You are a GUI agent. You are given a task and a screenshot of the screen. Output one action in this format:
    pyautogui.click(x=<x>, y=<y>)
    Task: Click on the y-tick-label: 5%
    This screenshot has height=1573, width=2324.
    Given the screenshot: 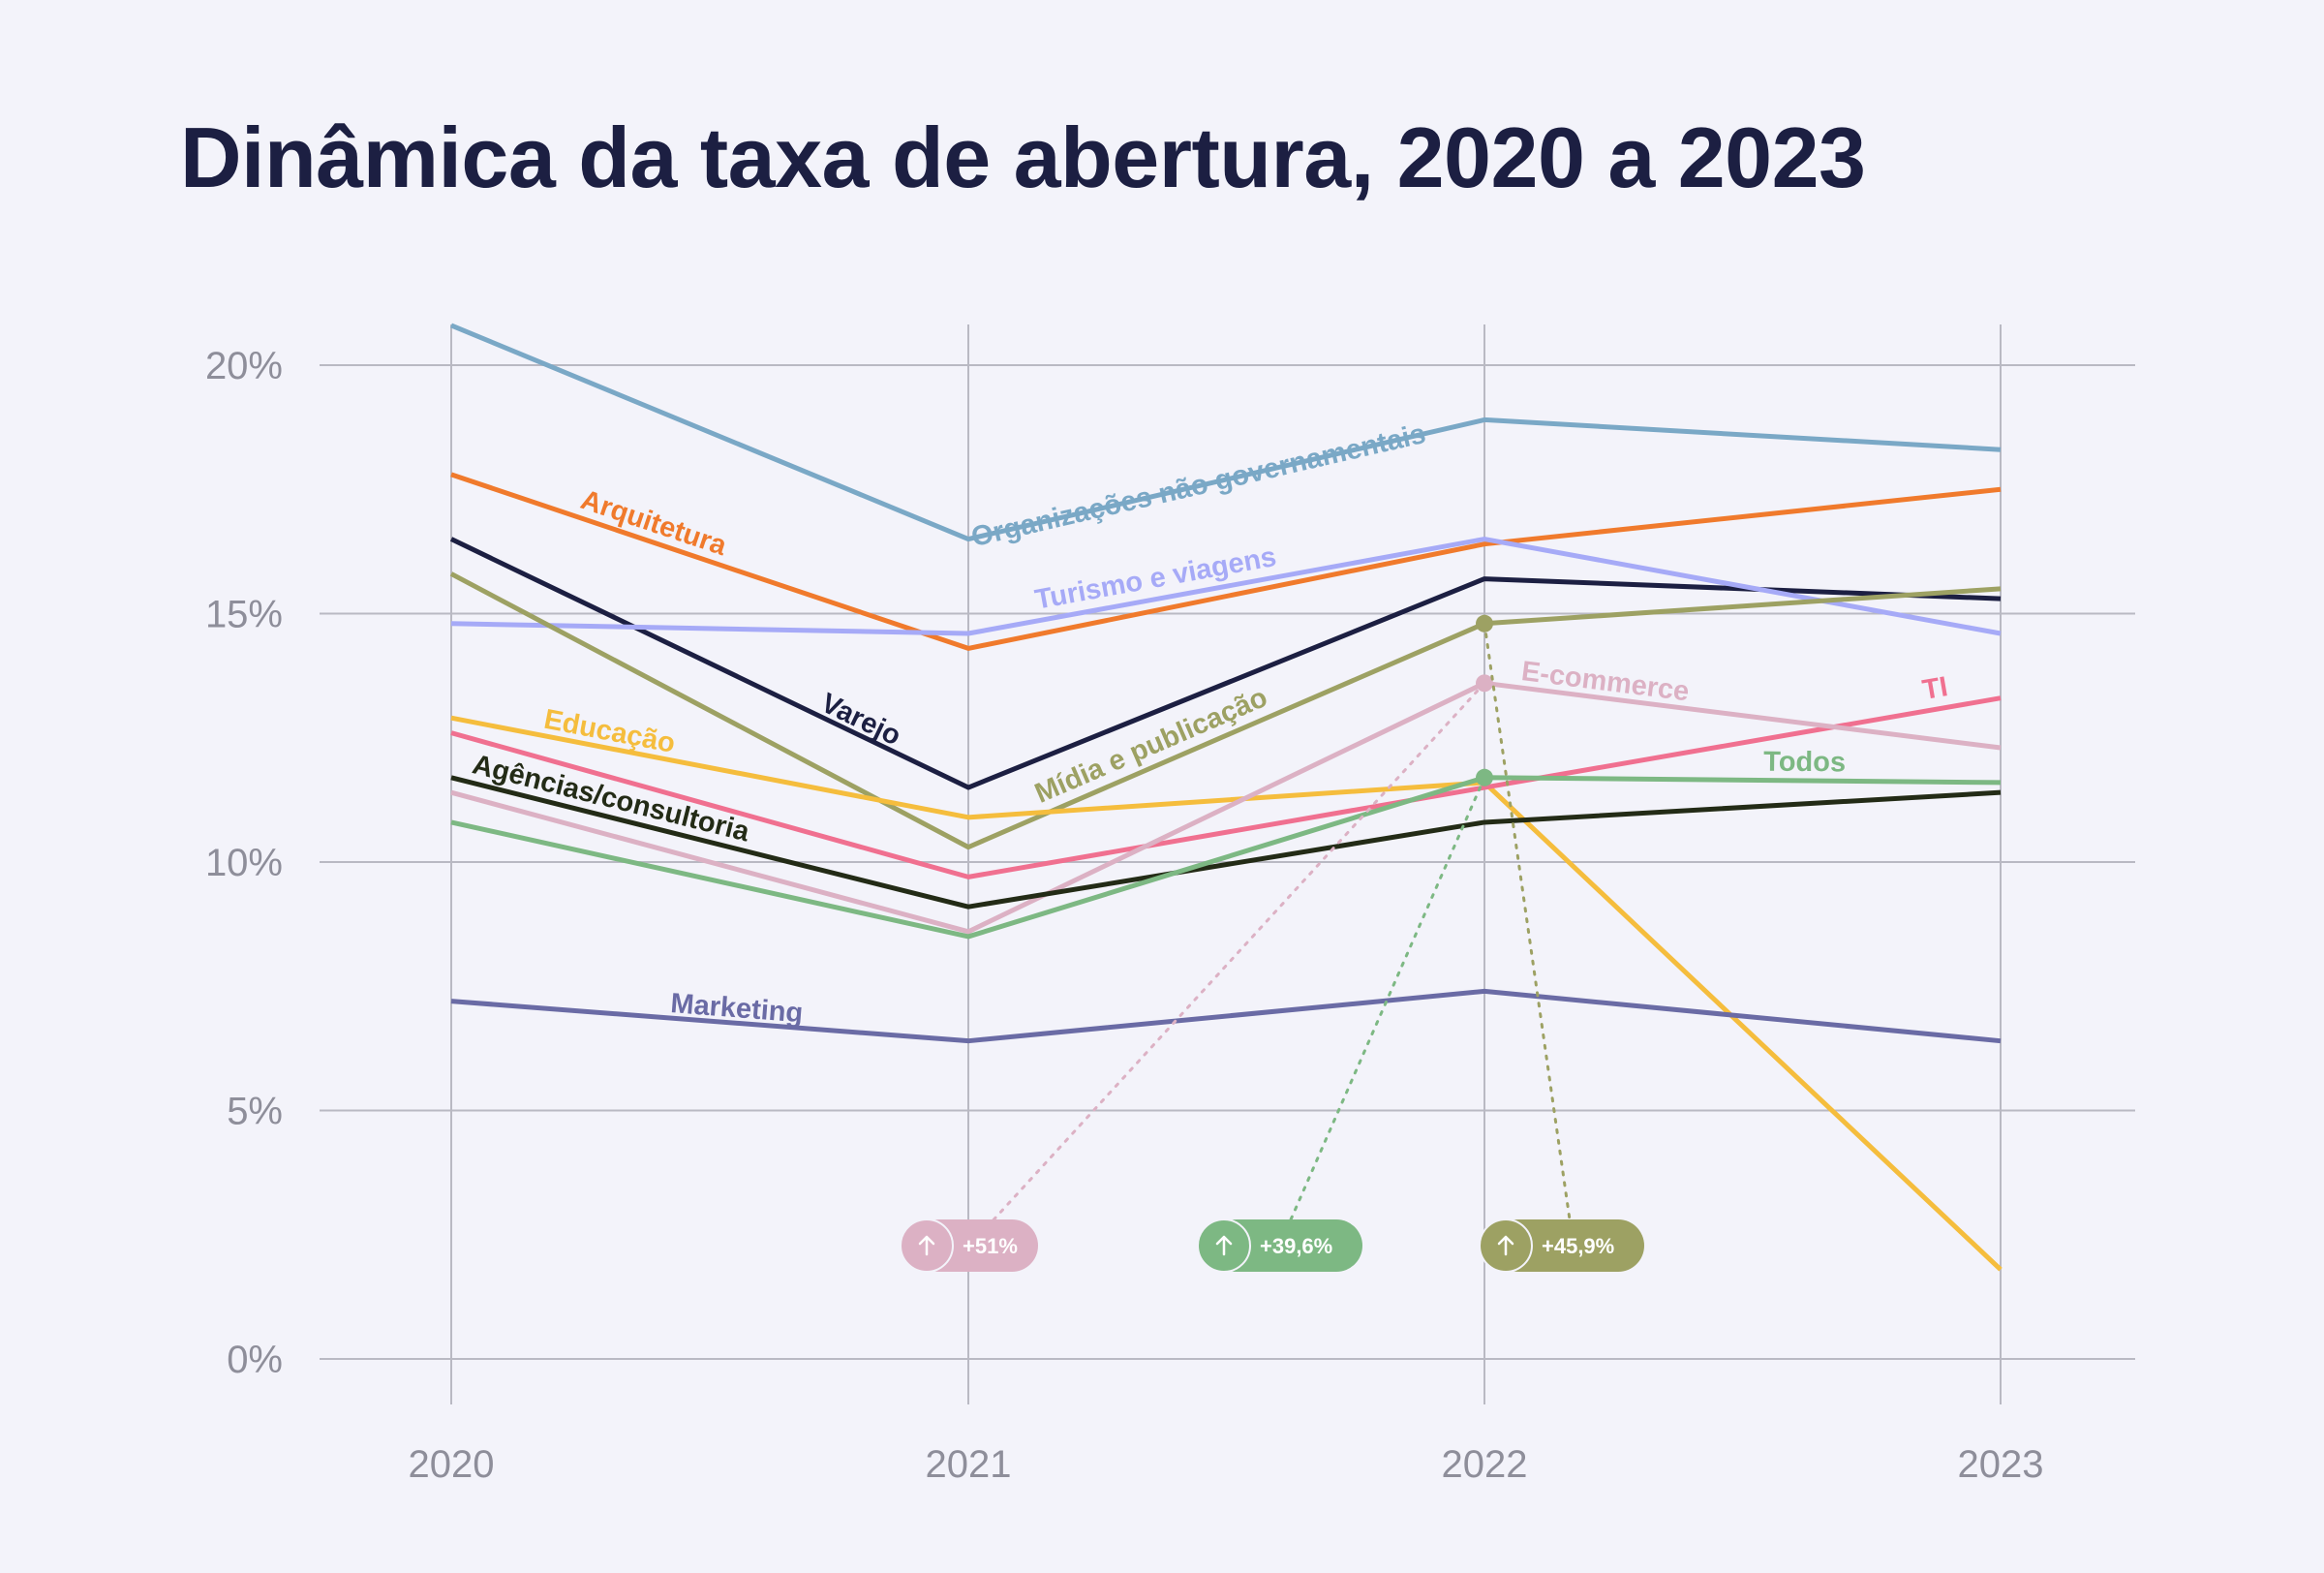 What is the action you would take?
    pyautogui.click(x=255, y=1112)
    